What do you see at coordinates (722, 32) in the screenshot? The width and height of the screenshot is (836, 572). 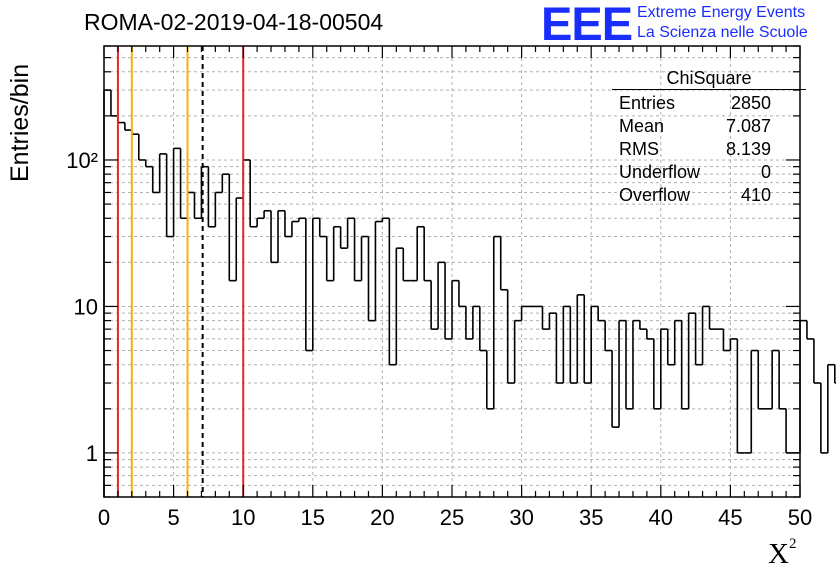 I see `logo-line-2: La Scienza nelle Scuole` at bounding box center [722, 32].